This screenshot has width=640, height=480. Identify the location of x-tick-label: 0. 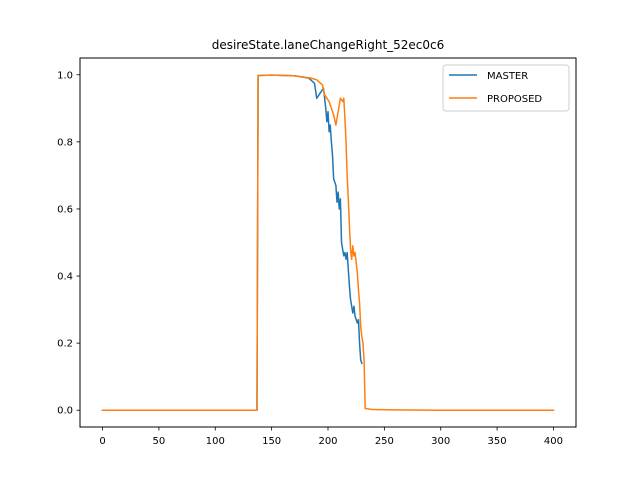
(102, 441).